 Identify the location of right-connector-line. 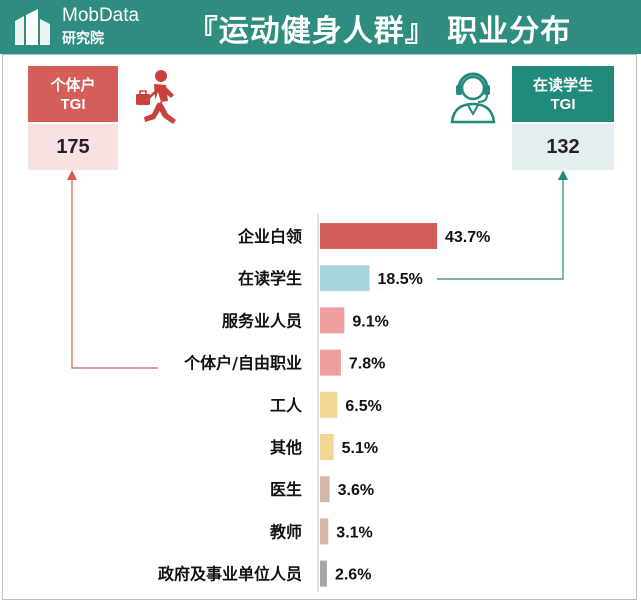
(500, 228).